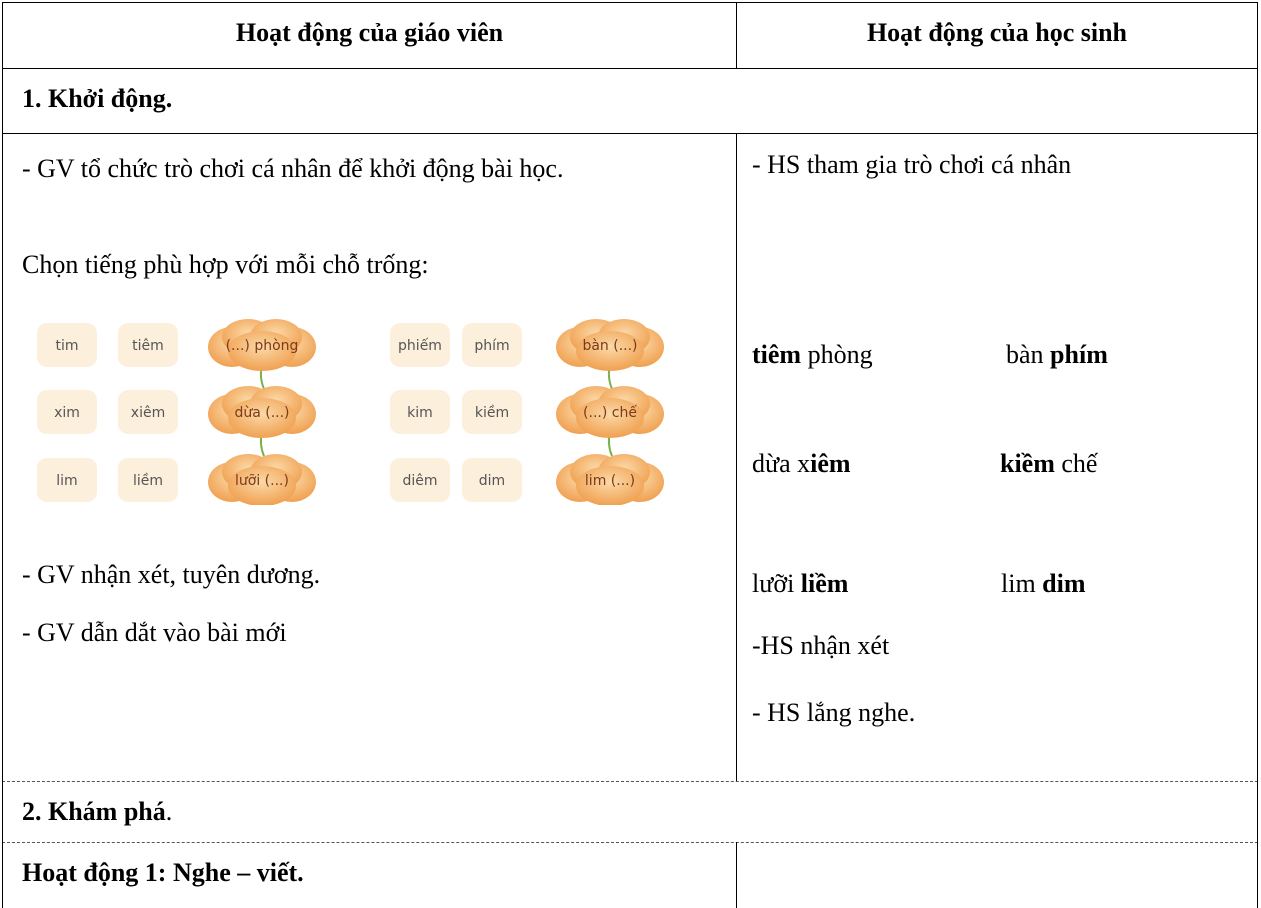 The height and width of the screenshot is (908, 1261). What do you see at coordinates (163, 872) in the screenshot?
I see `activity-title: Hoạt động 1: Nghe – viết.` at bounding box center [163, 872].